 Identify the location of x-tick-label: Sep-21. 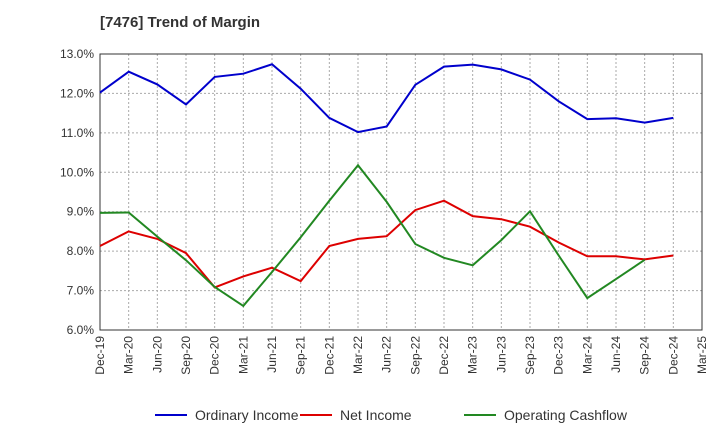
(301, 355).